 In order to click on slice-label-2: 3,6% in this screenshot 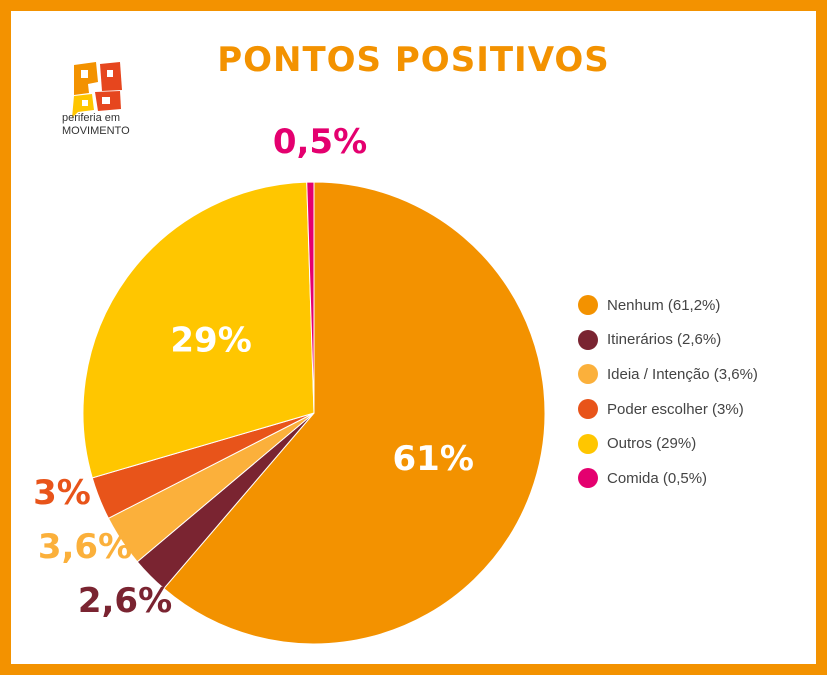, I will do `click(85, 547)`.